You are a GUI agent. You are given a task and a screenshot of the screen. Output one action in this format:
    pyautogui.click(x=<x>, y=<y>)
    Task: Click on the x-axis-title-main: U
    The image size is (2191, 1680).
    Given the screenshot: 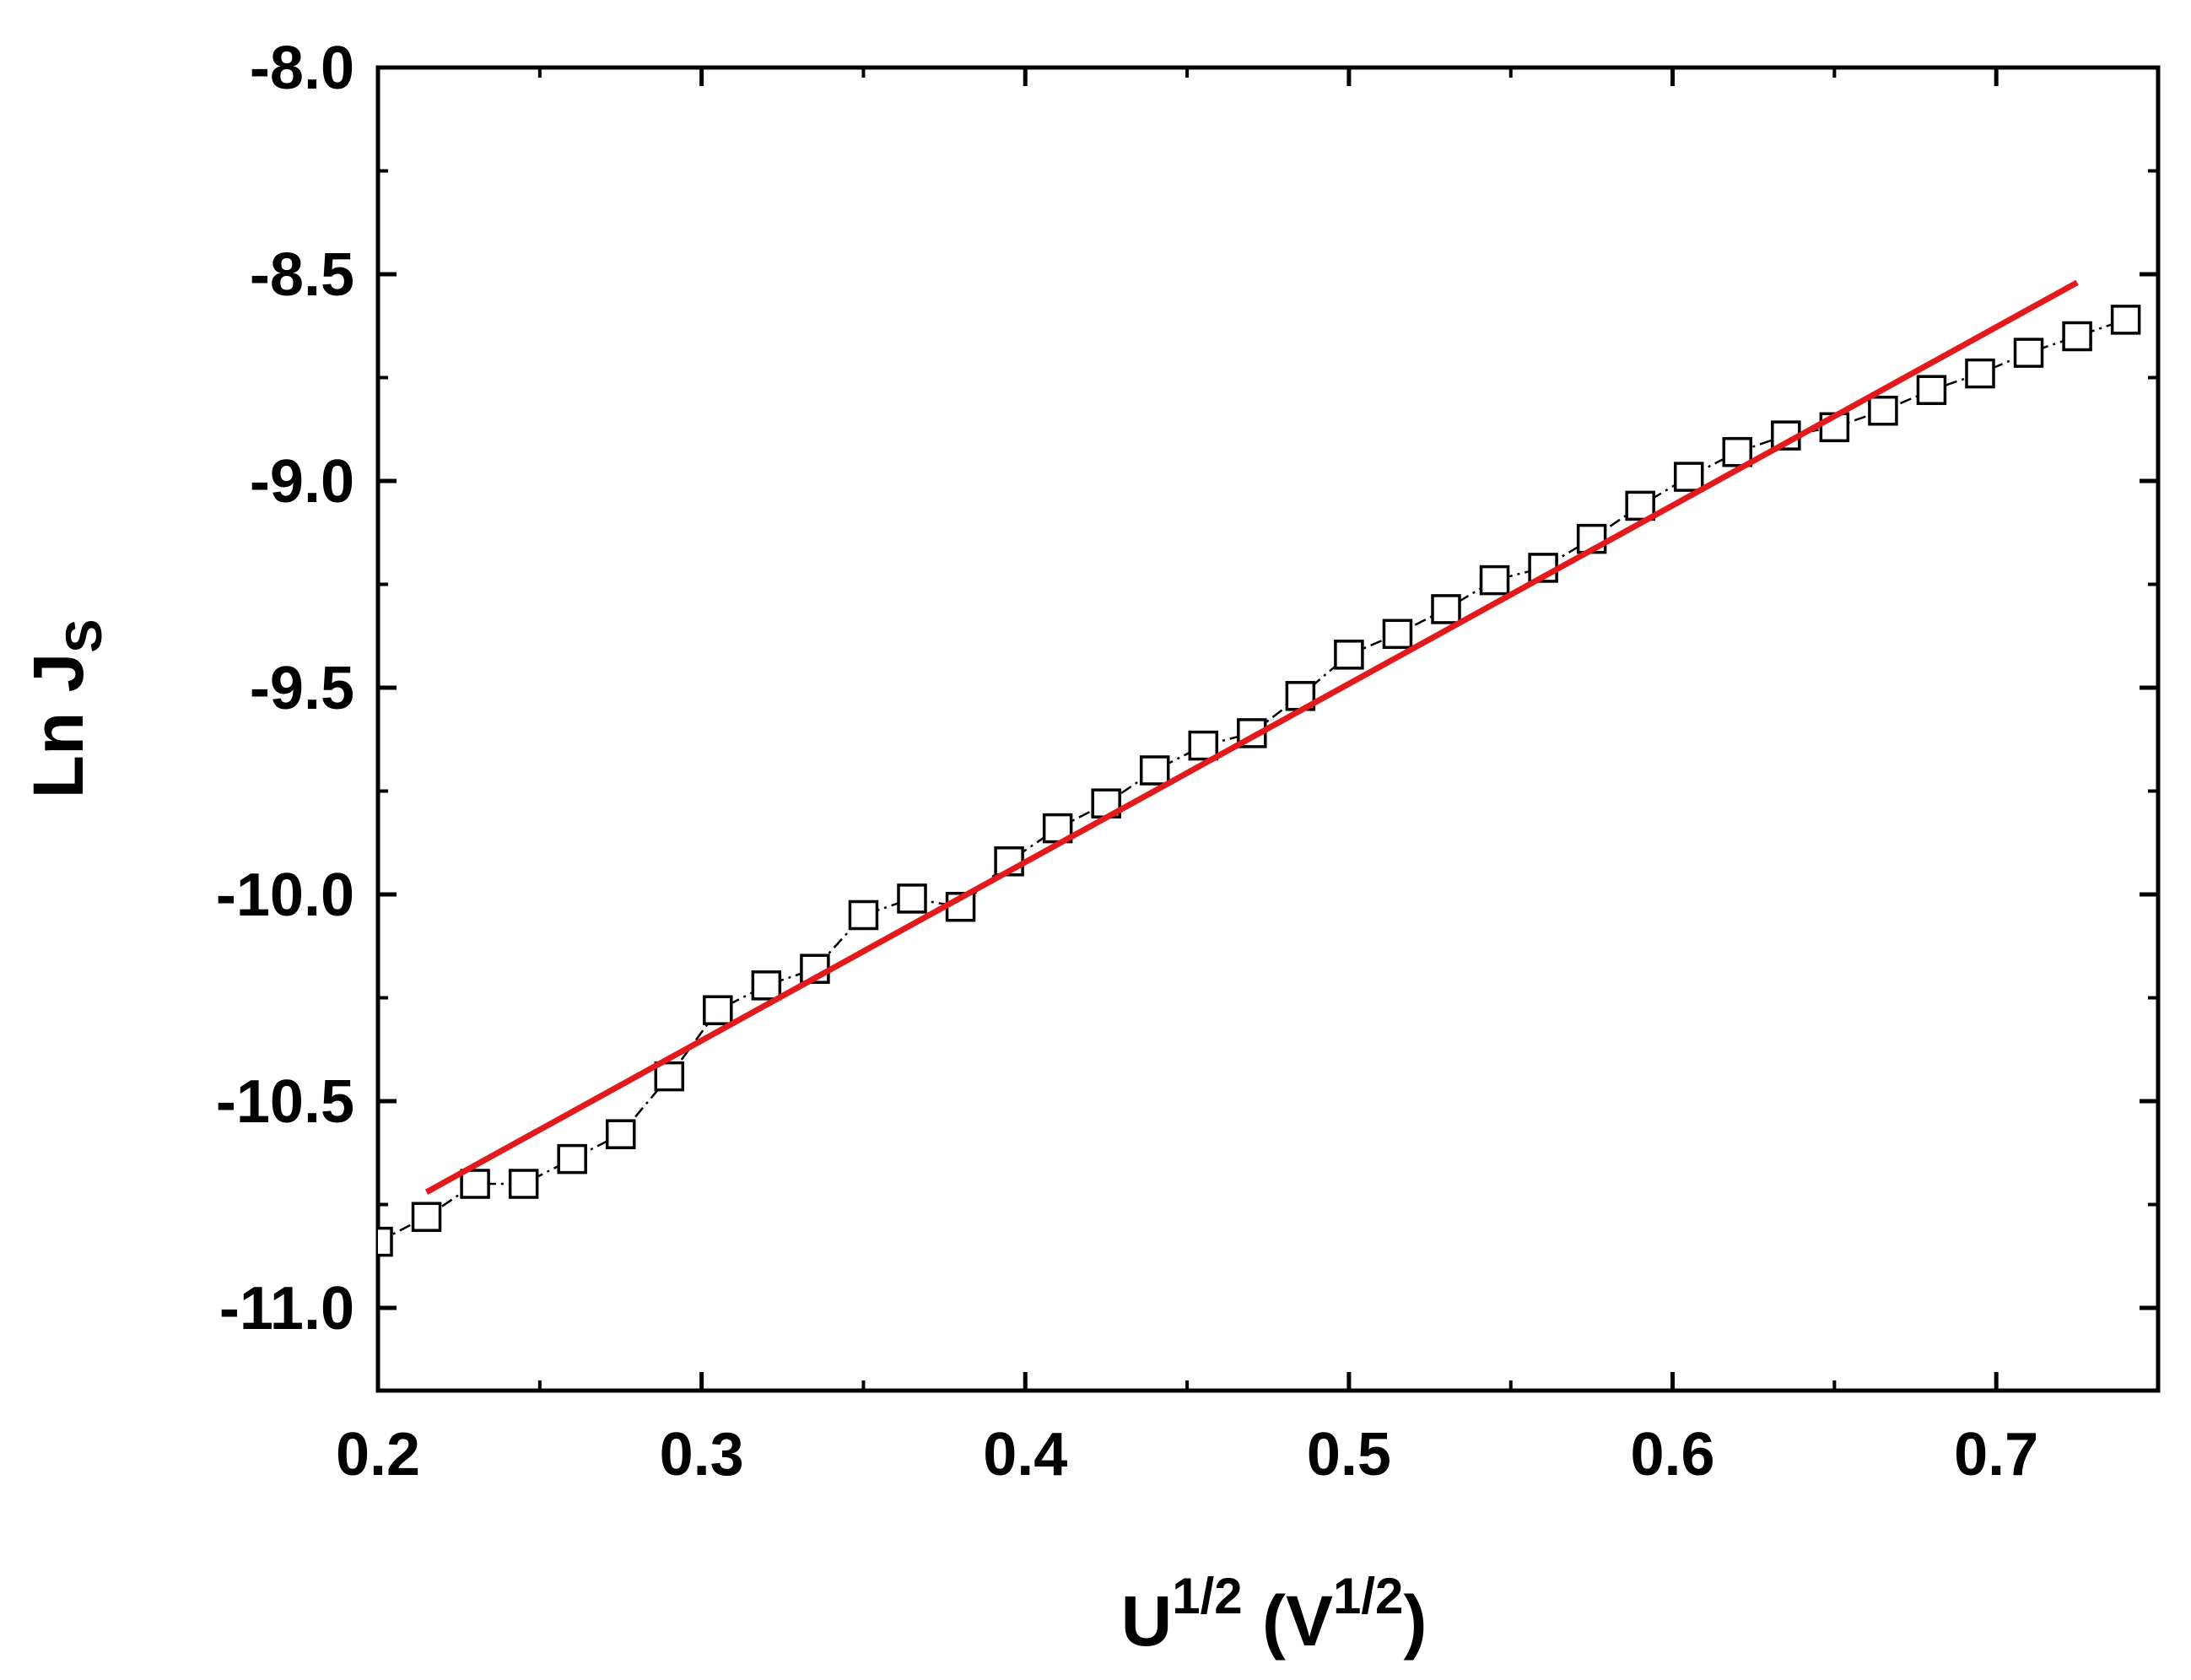 What is the action you would take?
    pyautogui.click(x=1147, y=1621)
    